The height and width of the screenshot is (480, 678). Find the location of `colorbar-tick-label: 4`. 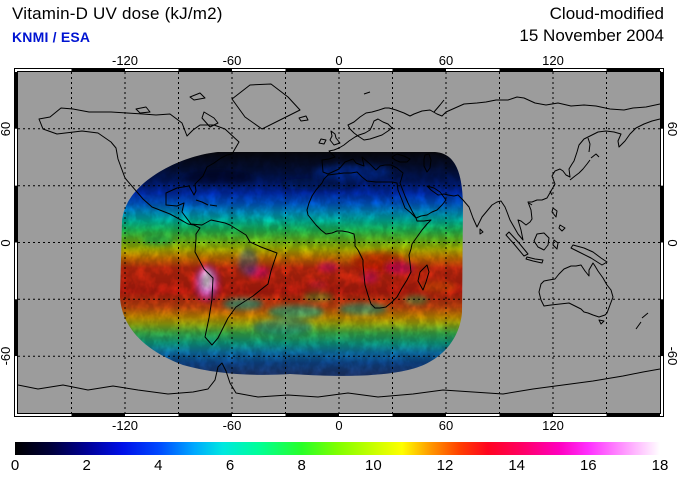

colorbar-tick-label: 4 is located at coordinates (158, 465).